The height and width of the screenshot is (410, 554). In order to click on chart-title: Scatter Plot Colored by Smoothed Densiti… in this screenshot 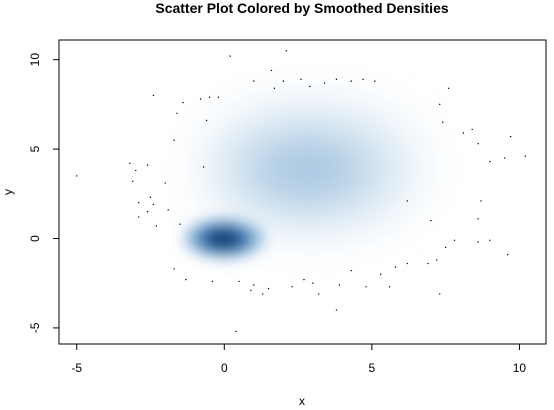, I will do `click(301, 8)`.